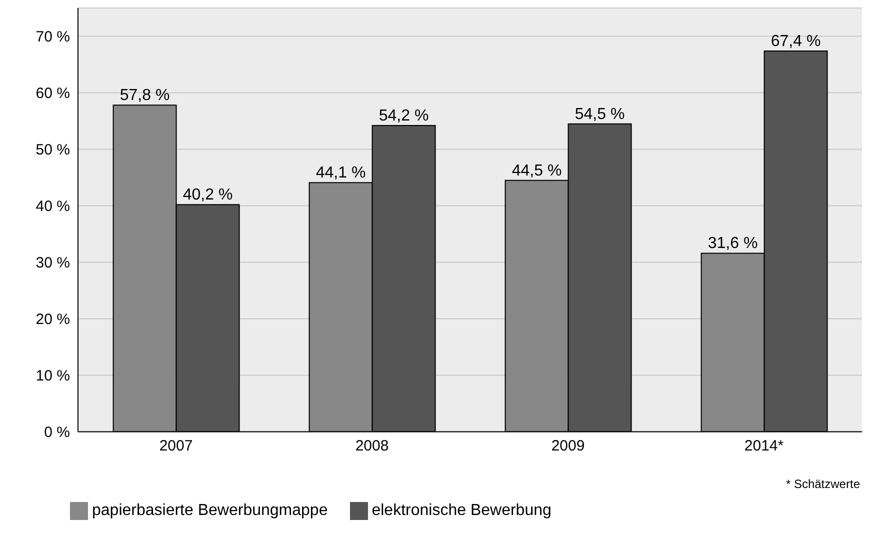  Describe the element at coordinates (795, 41) in the screenshot. I see `data-label: 67,4 %` at that location.